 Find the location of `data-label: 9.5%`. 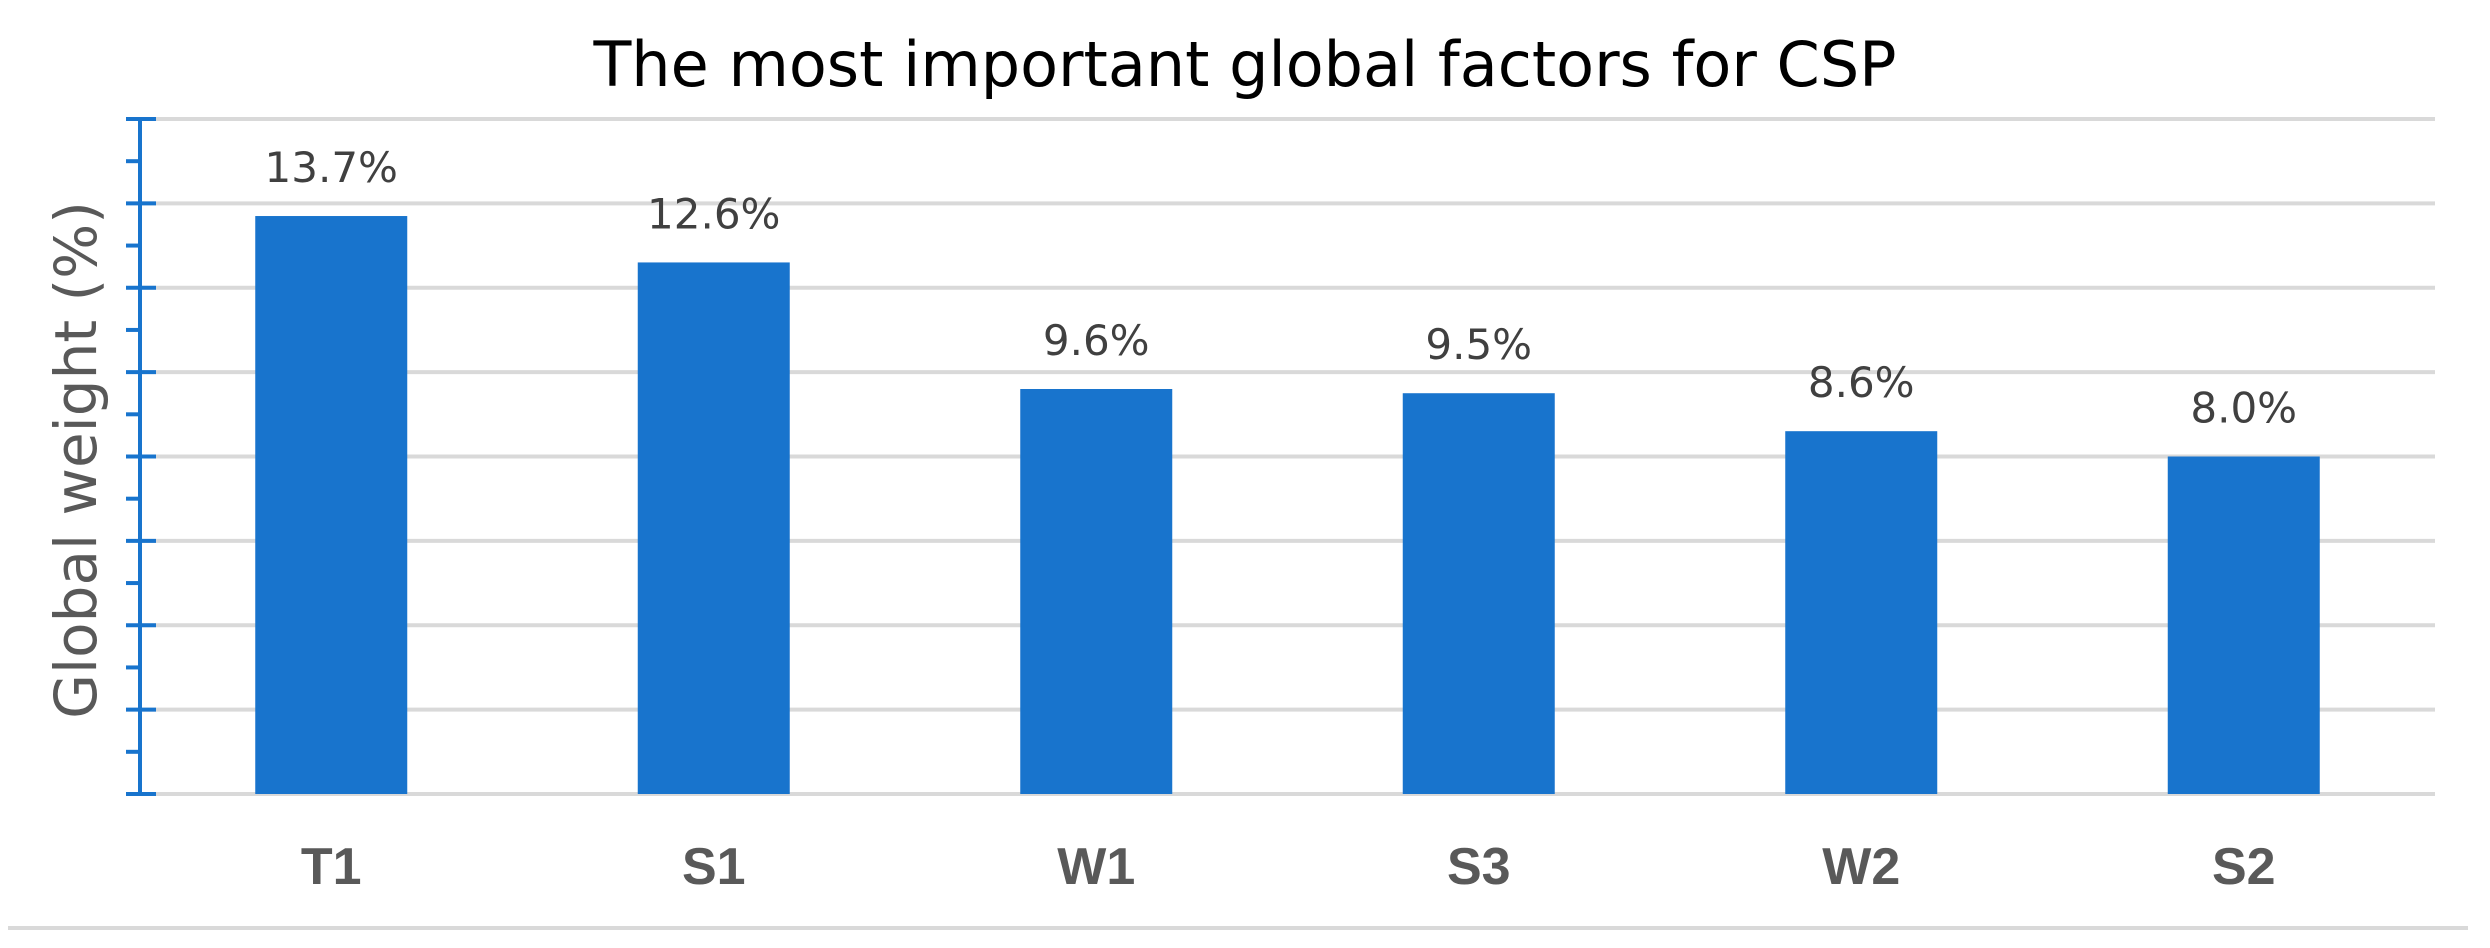

data-label: 9.5% is located at coordinates (1478, 344).